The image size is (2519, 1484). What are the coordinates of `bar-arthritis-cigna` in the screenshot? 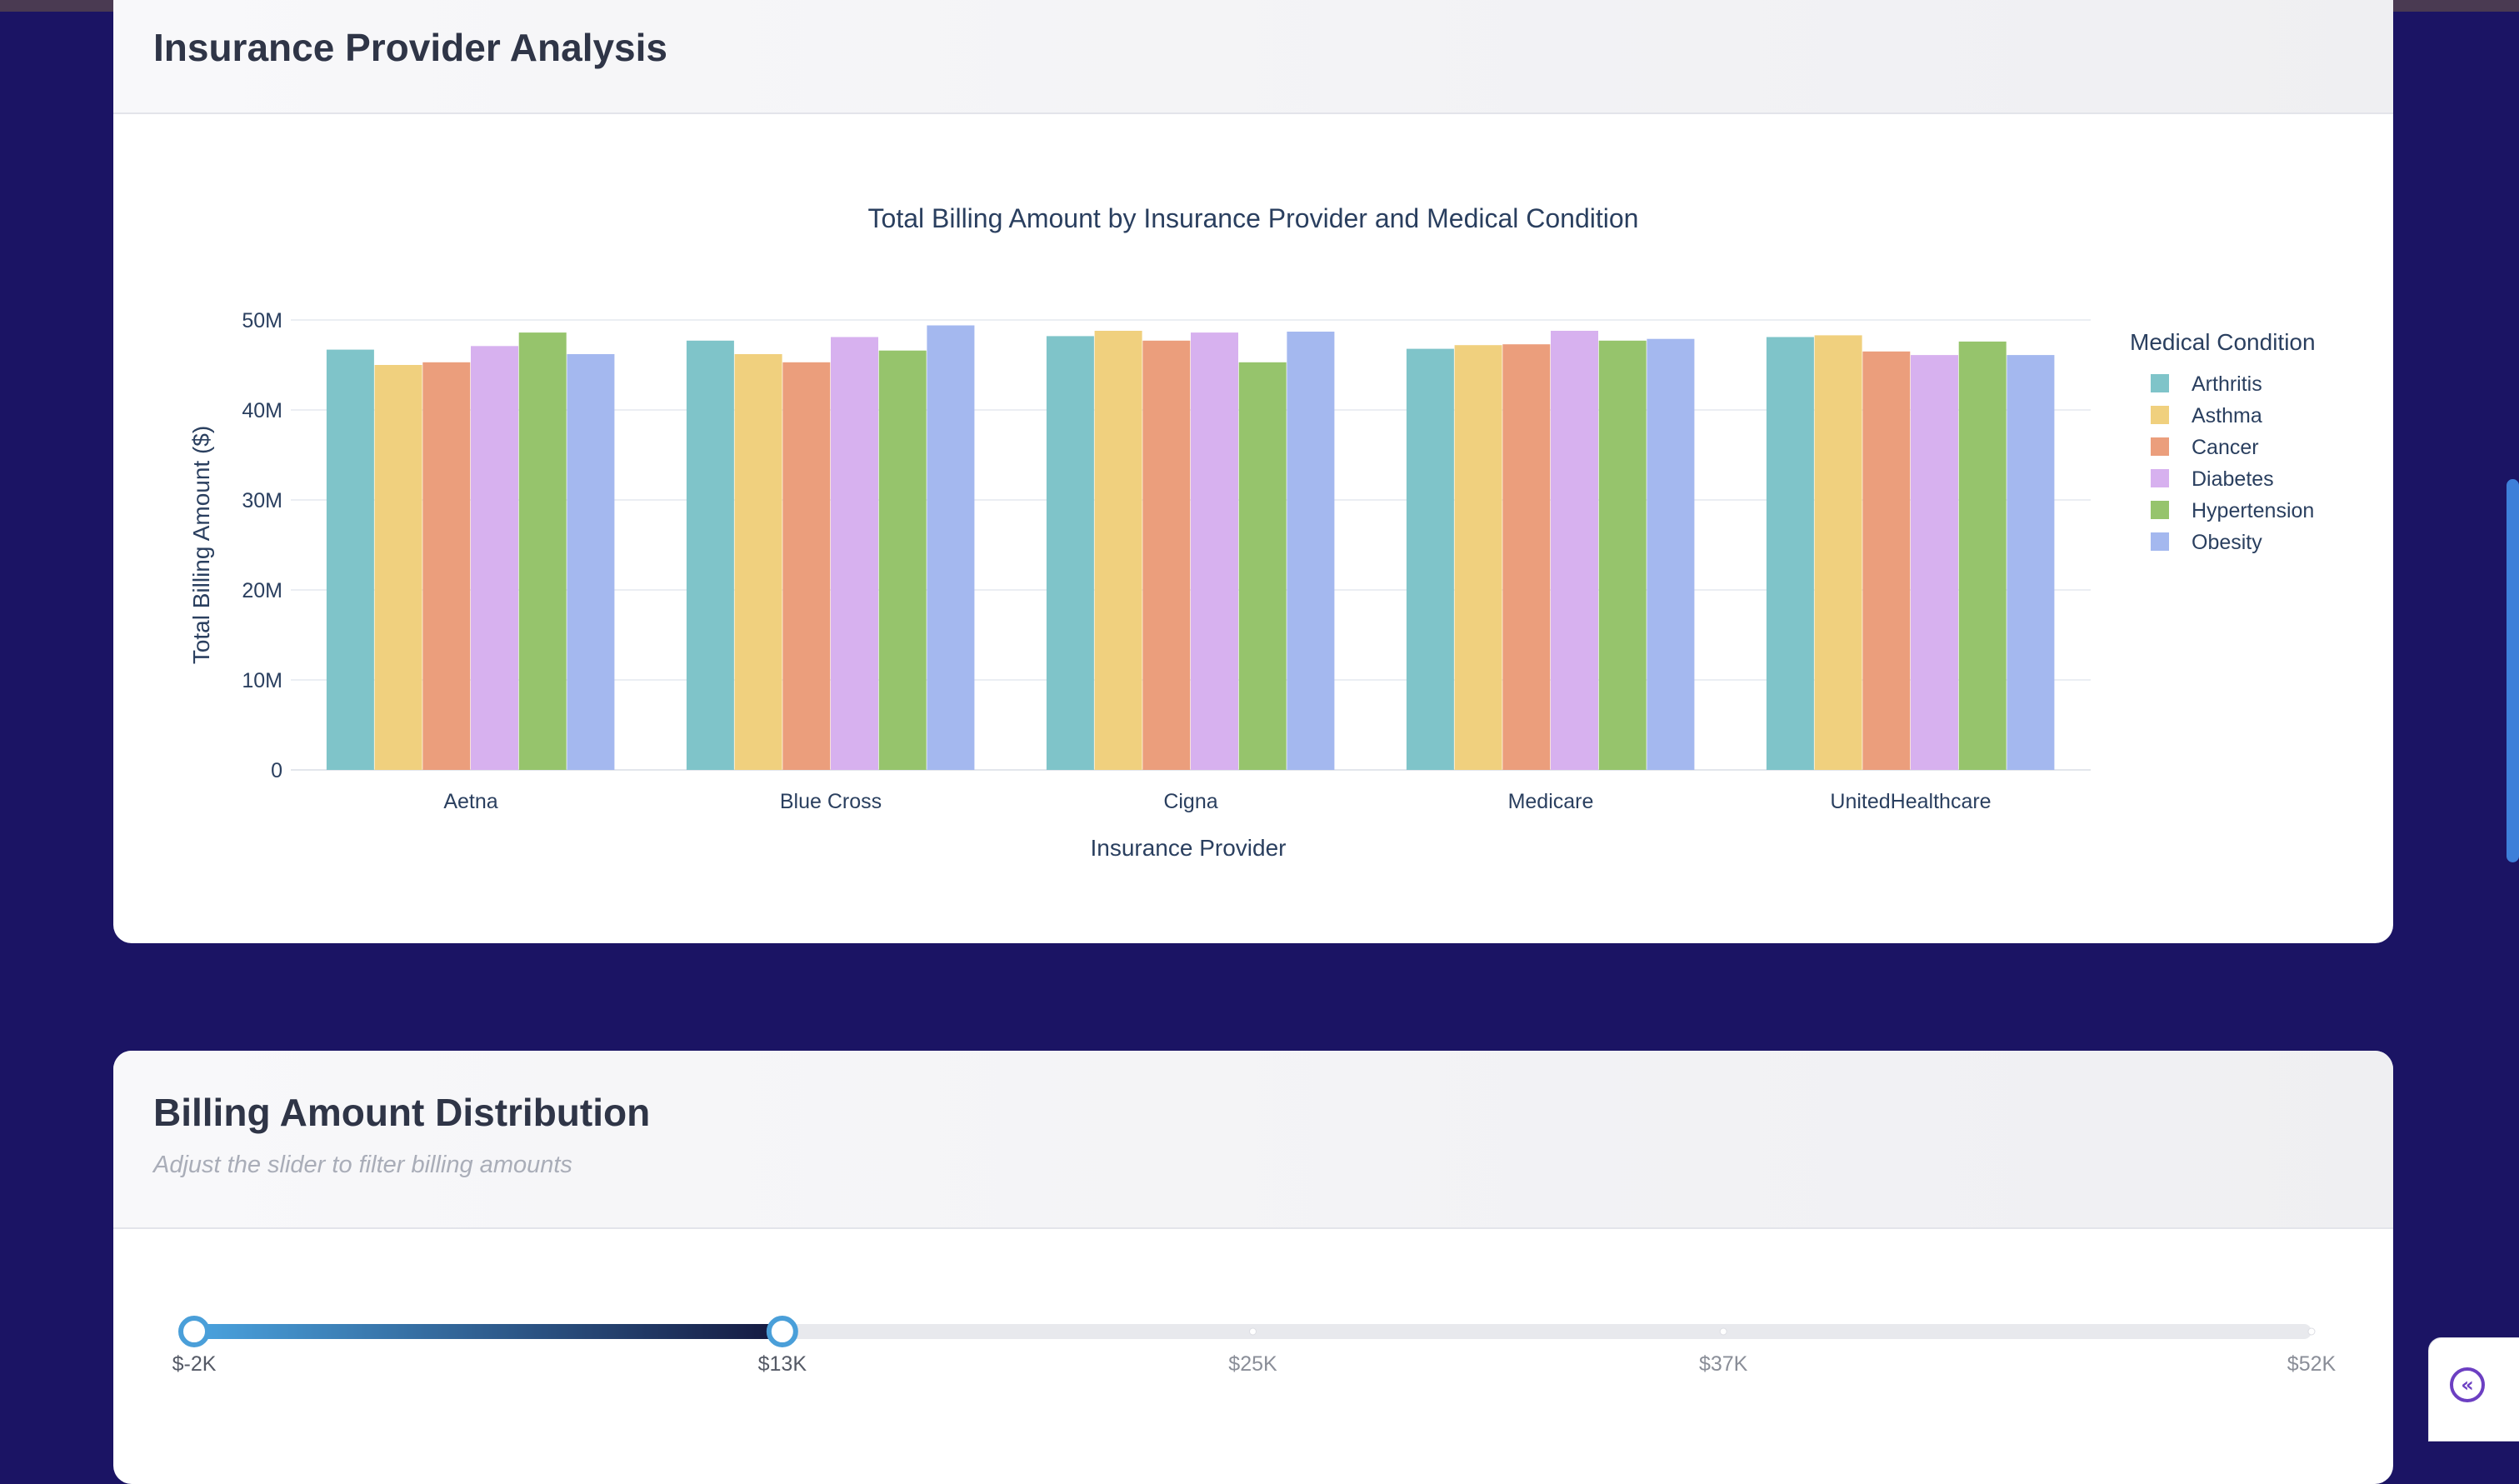 It's located at (1070, 553).